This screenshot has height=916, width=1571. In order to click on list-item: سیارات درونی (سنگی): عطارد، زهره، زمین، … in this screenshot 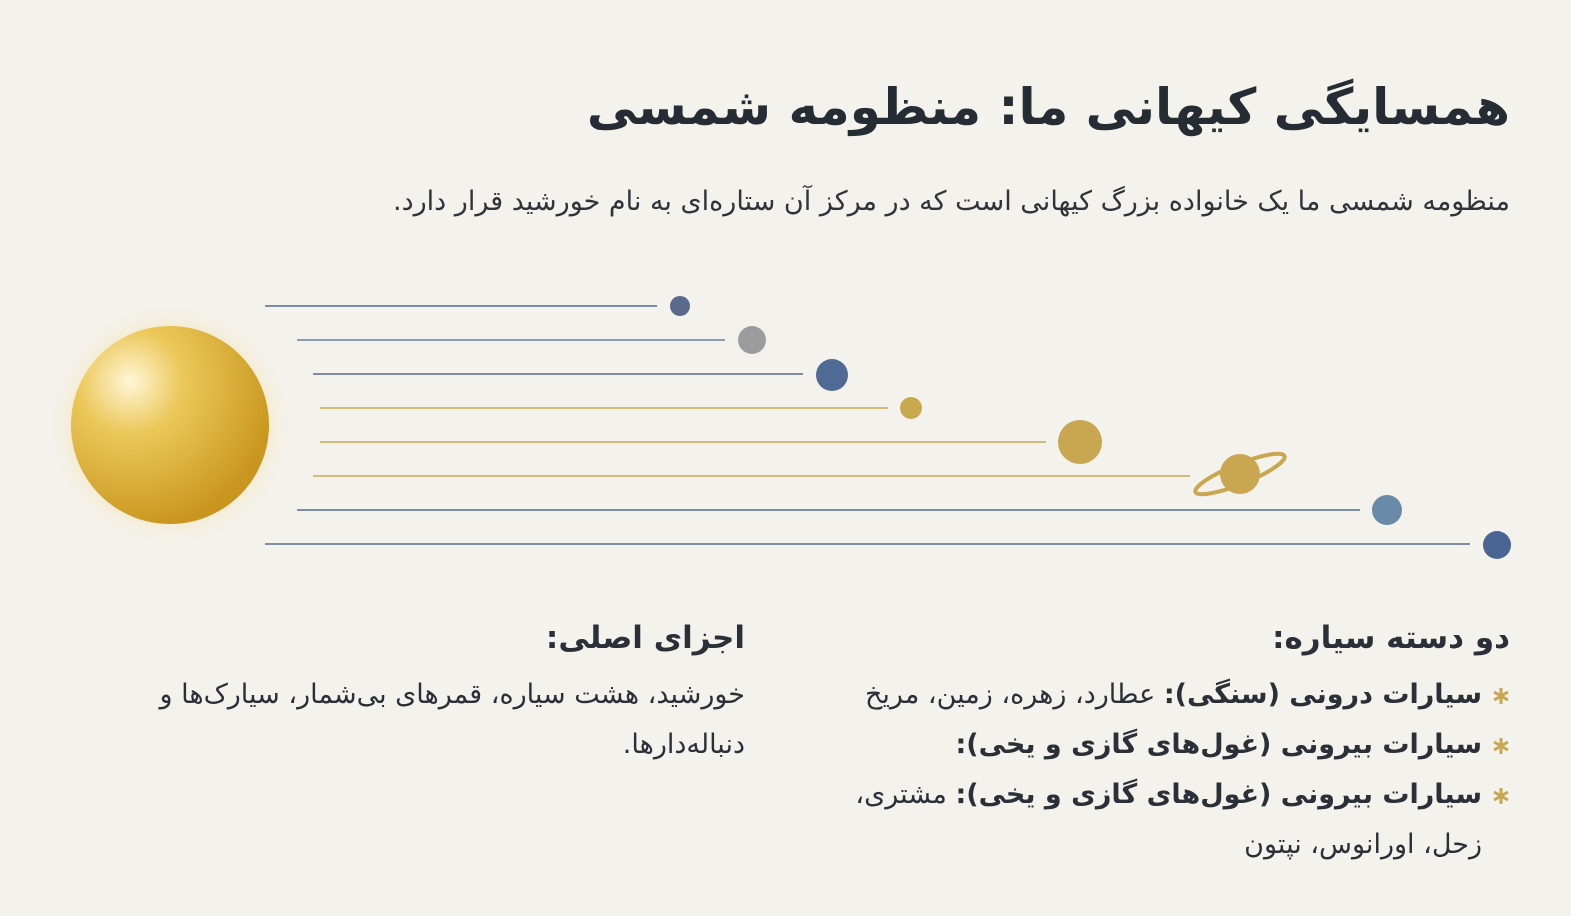, I will do `click(1170, 695)`.